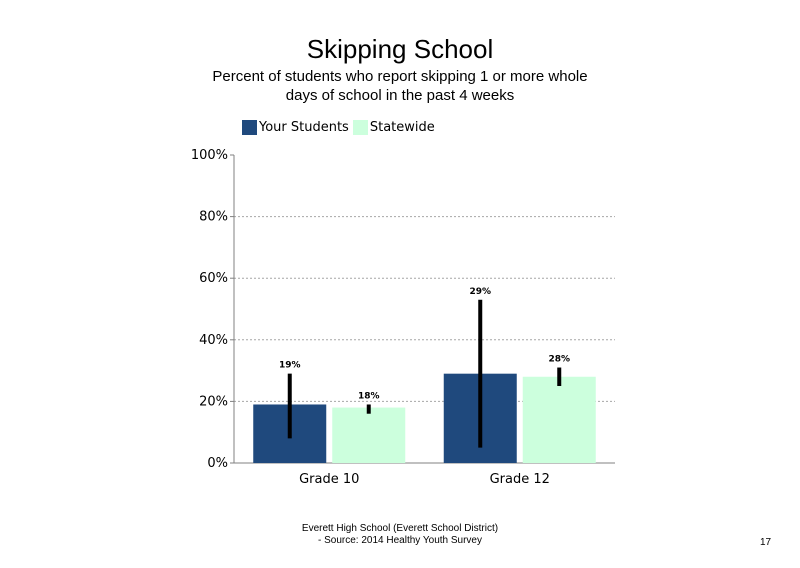  Describe the element at coordinates (480, 292) in the screenshot. I see `data-label: 29%` at that location.